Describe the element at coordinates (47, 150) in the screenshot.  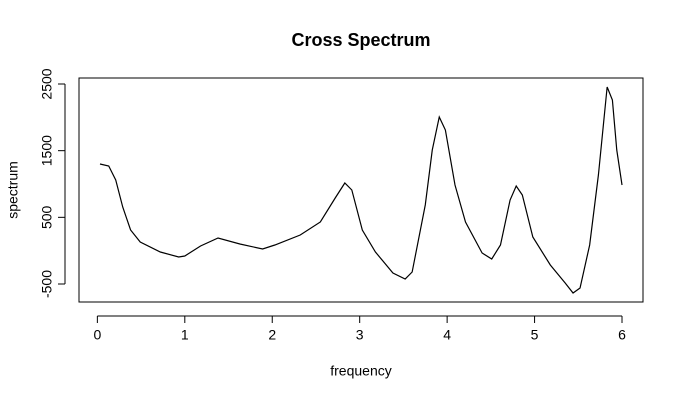
I see `y-tick-label: 1500` at that location.